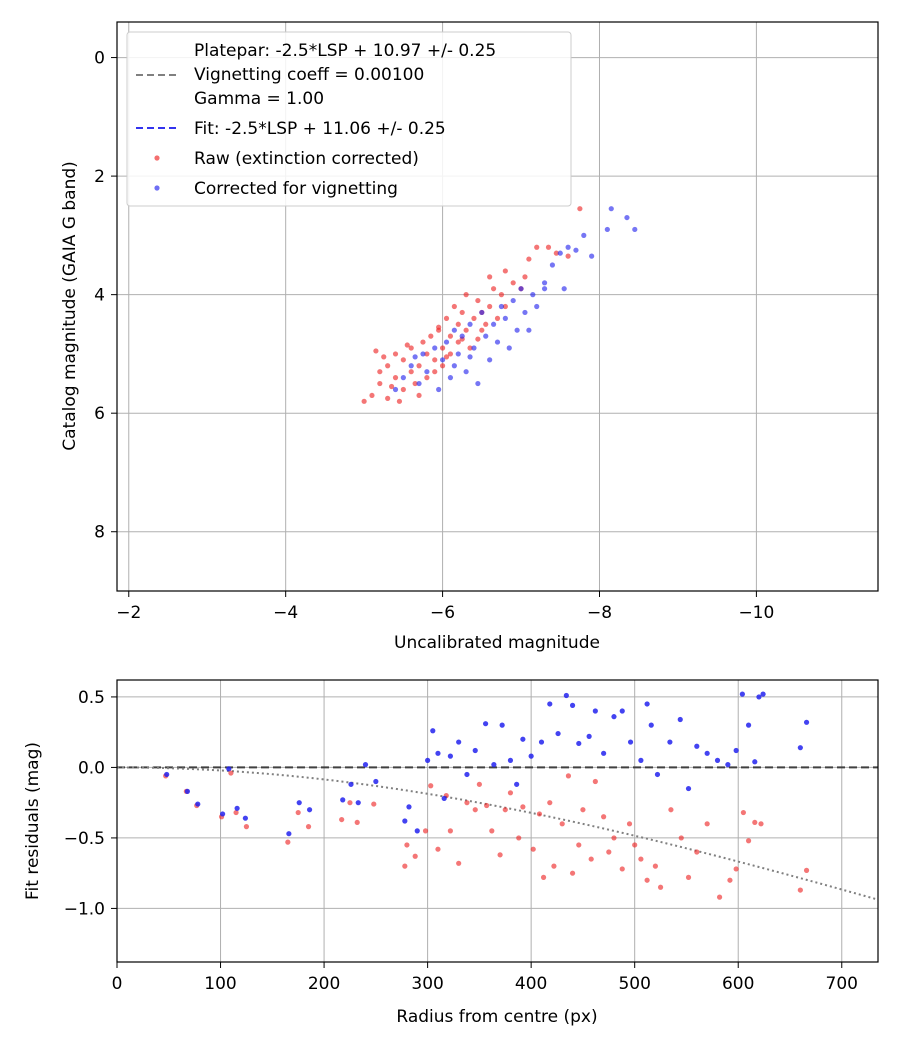  Describe the element at coordinates (498, 833) in the screenshot. I see `vignetting-curve` at that location.